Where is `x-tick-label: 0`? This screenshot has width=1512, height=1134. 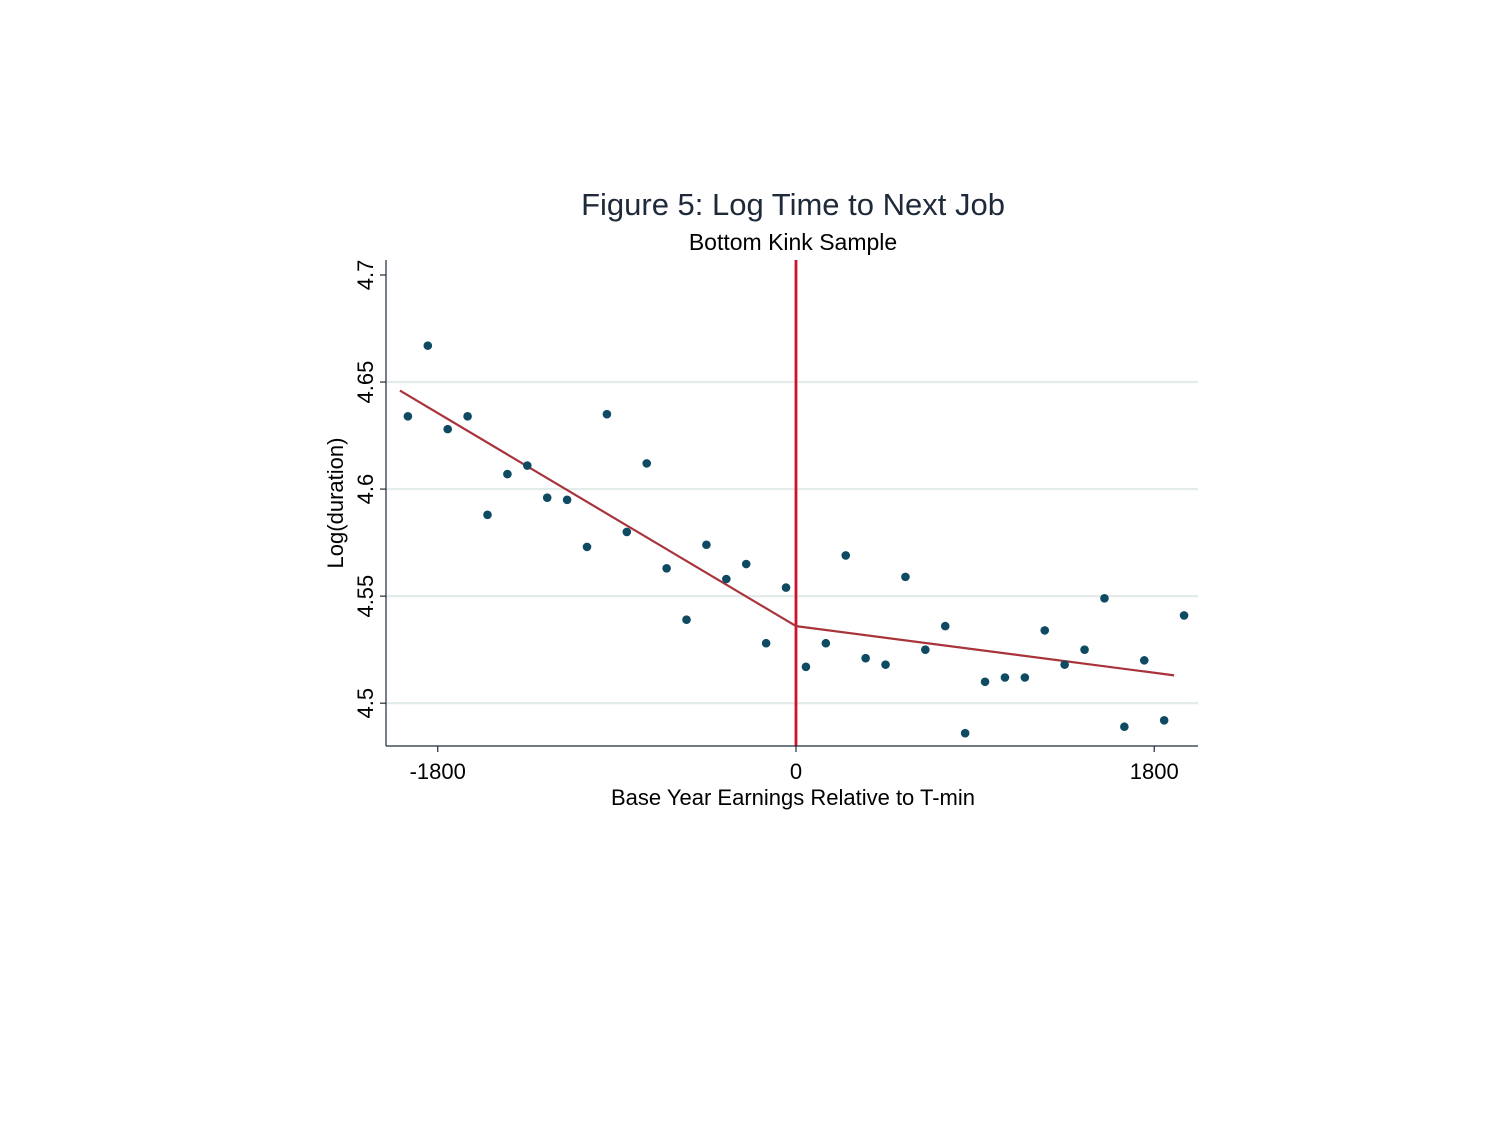
x-tick-label: 0 is located at coordinates (796, 771).